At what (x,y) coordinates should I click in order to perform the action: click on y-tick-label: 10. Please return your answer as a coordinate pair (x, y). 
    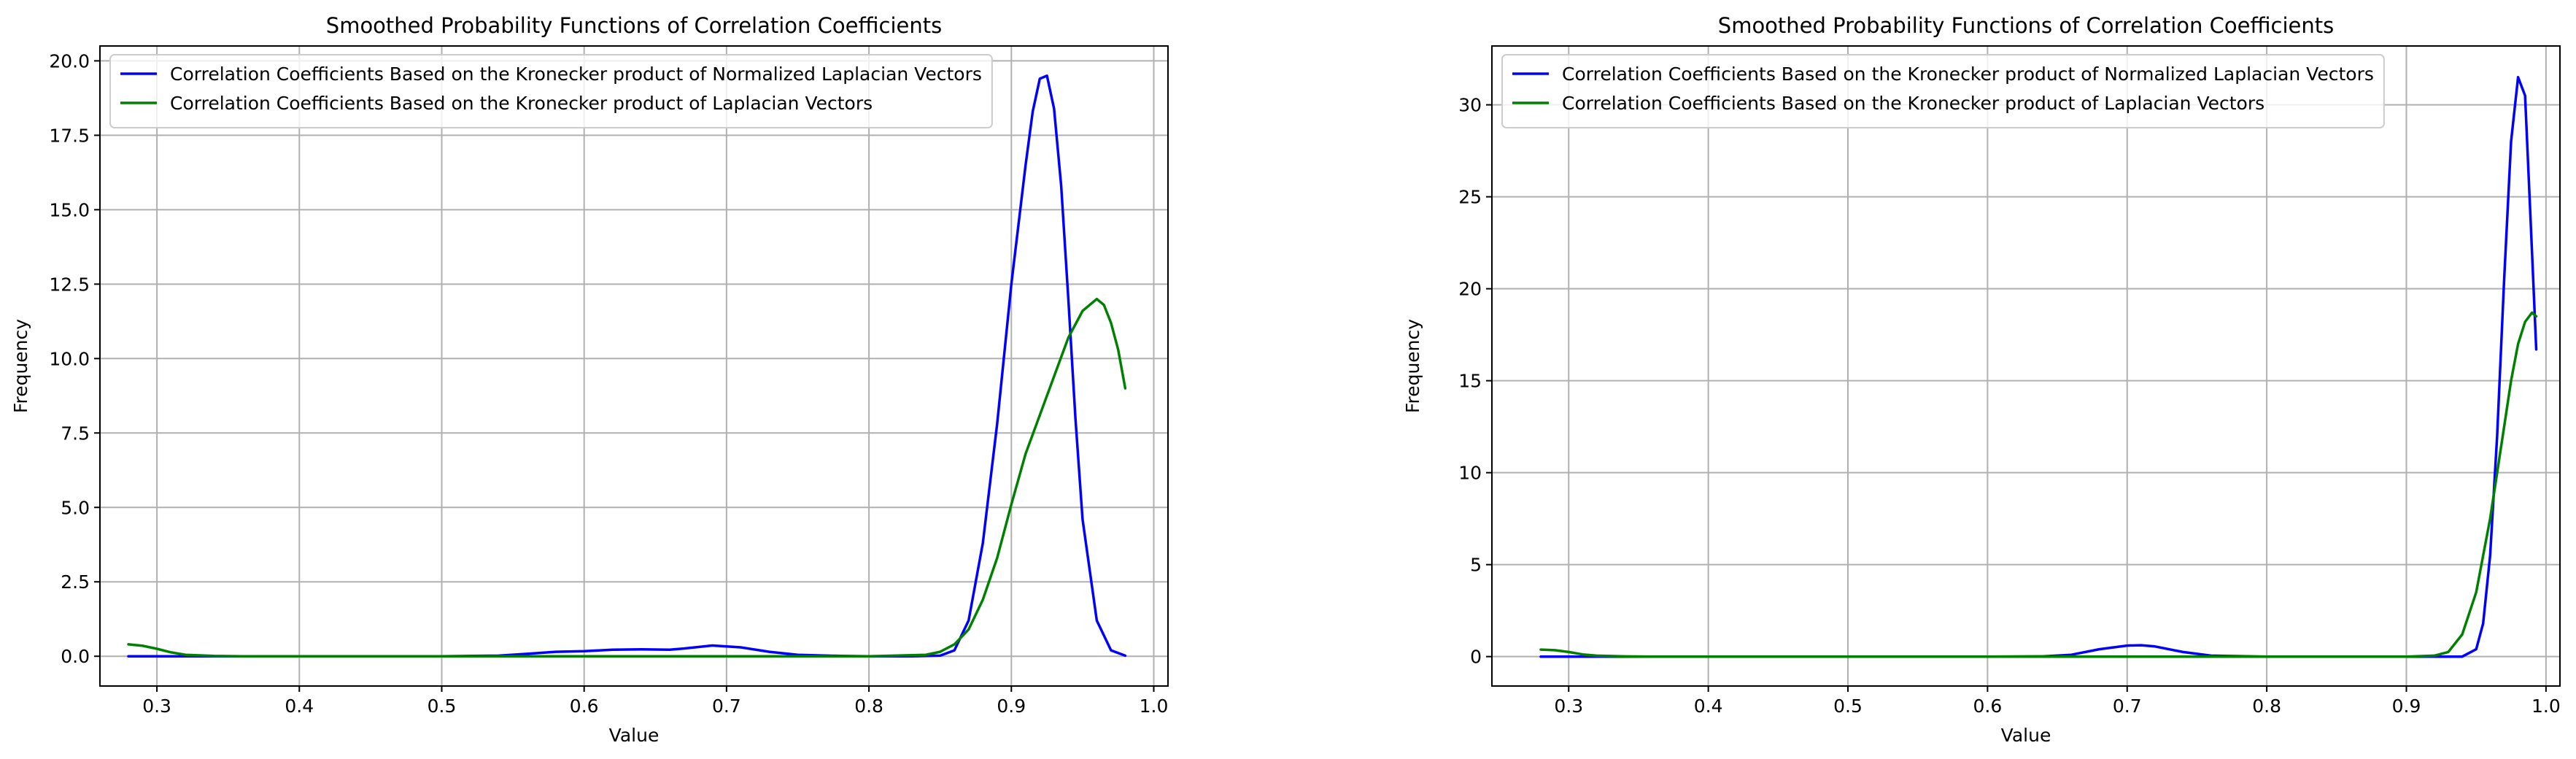
    Looking at the image, I should click on (1470, 473).